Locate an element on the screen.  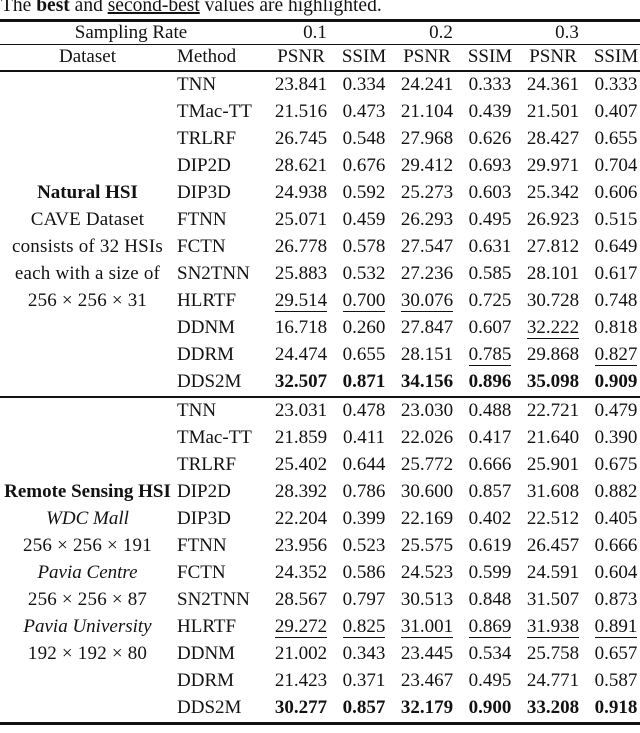
metric-value: 22.204 is located at coordinates (301, 518).